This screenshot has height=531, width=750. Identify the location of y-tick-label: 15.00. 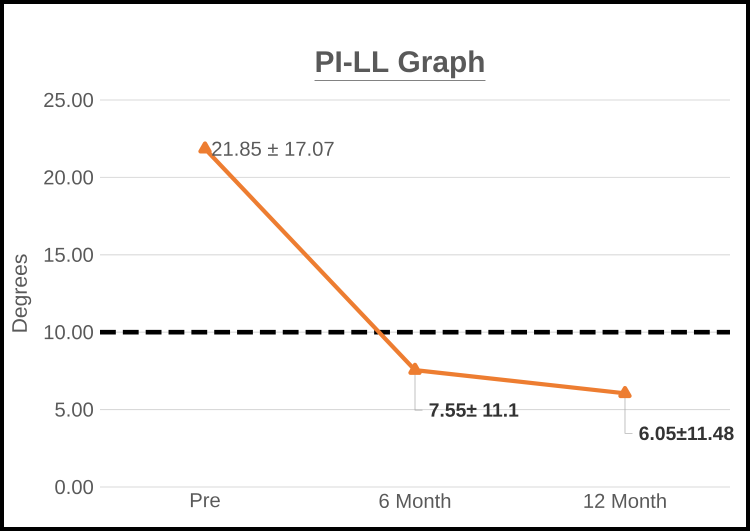
(68, 255).